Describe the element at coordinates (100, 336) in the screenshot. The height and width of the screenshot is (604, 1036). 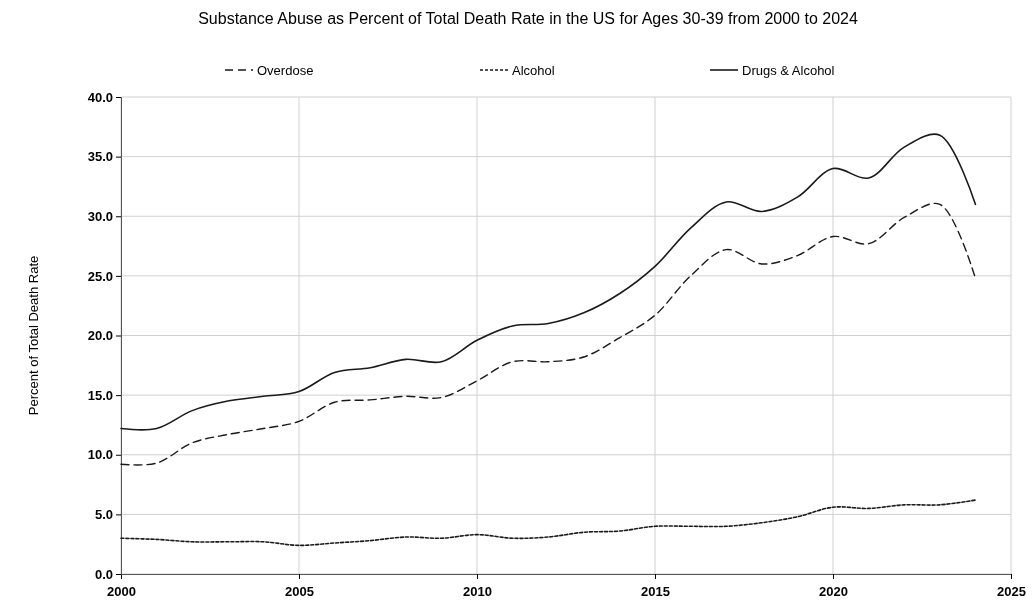
I see `y-tick-label: 20.0` at that location.